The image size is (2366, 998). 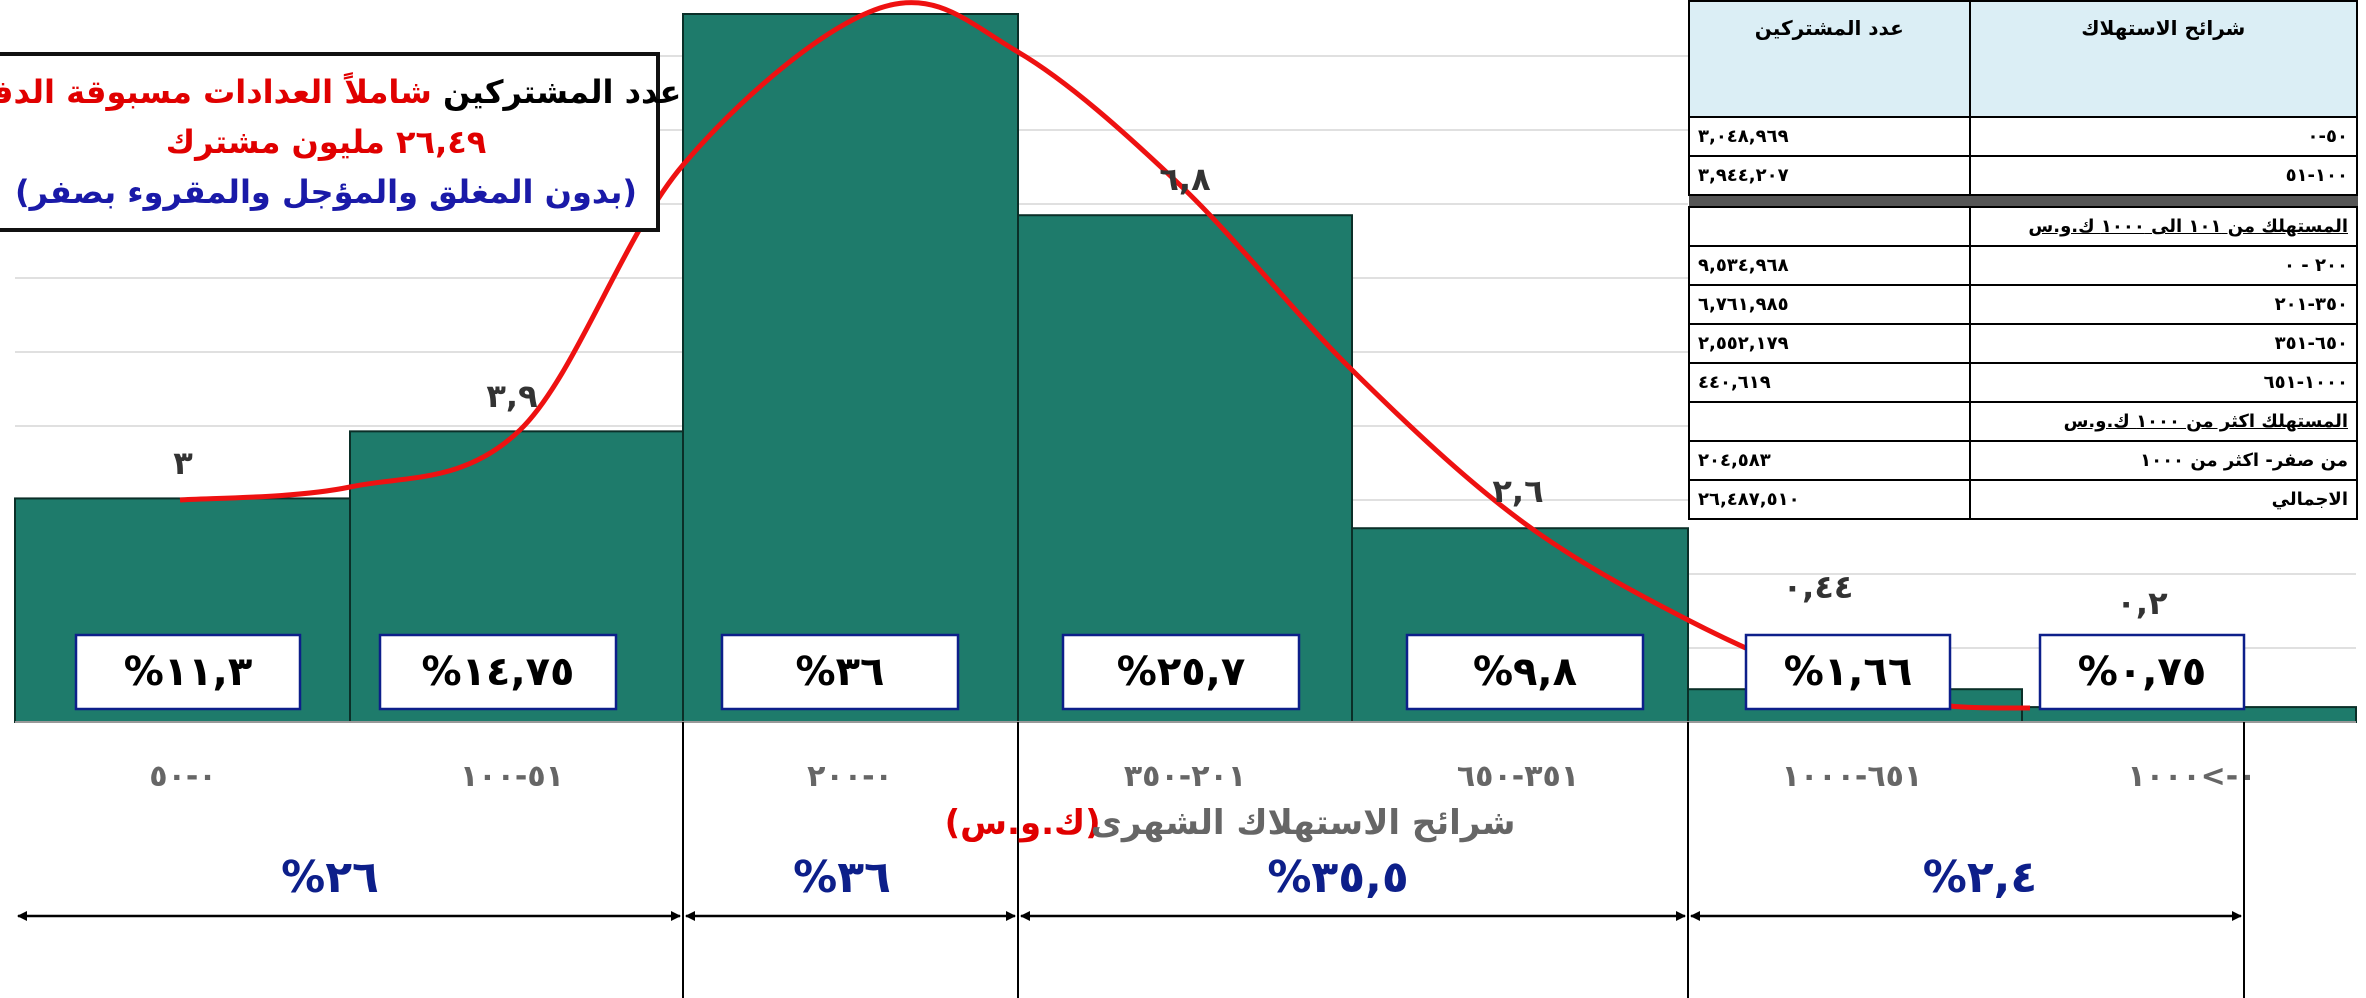 I want to click on tick-label: ٦٥١-١٠٠٠, so click(x=1852, y=776).